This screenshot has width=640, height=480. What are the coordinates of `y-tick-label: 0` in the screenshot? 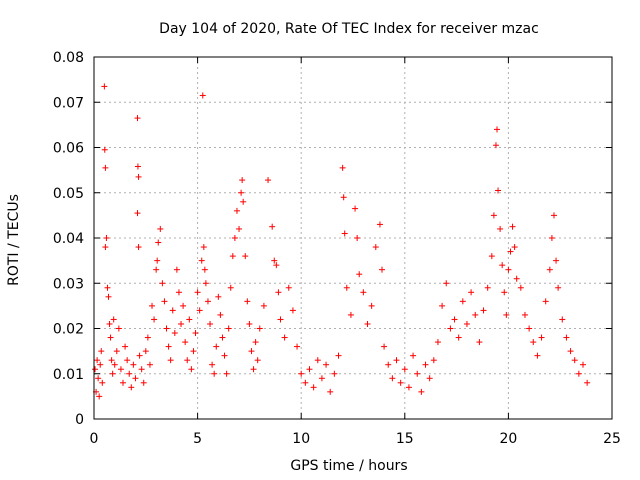 It's located at (79, 420).